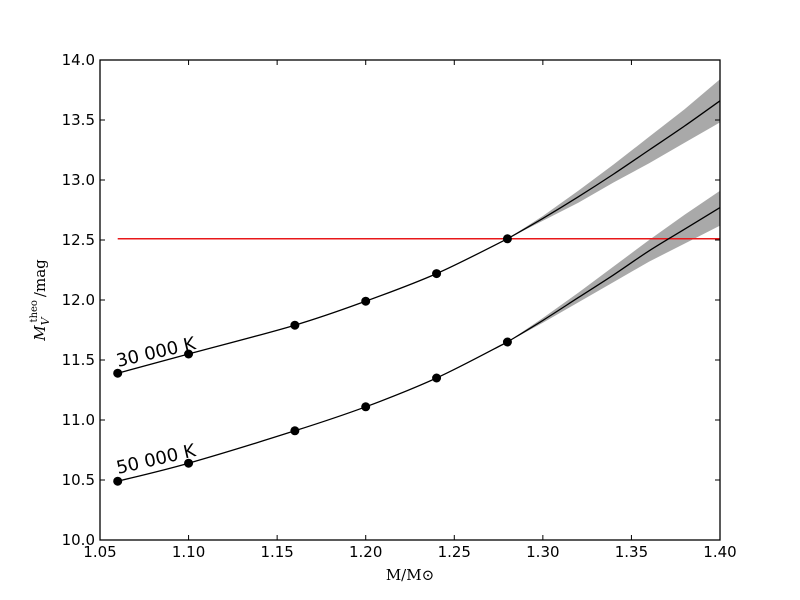 Image resolution: width=800 pixels, height=600 pixels. What do you see at coordinates (45, 320) in the screenshot?
I see `y-axis-label-sub: V` at bounding box center [45, 320].